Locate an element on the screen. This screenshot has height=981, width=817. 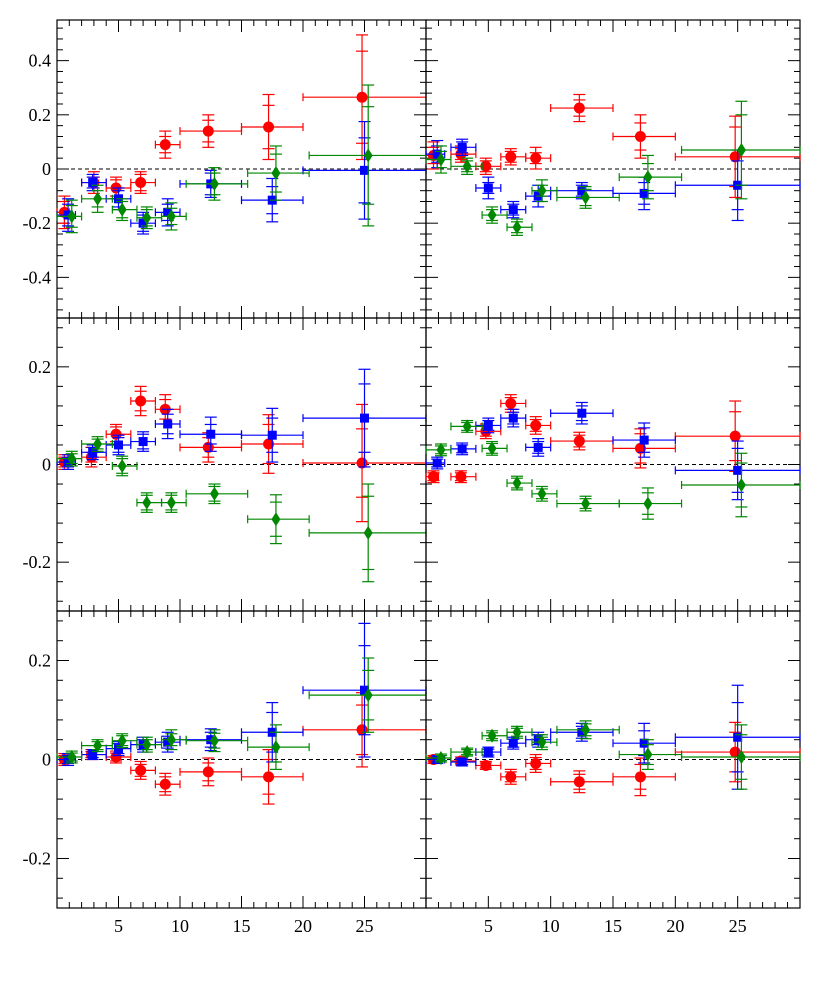
panel-top-right is located at coordinates (613, 169).